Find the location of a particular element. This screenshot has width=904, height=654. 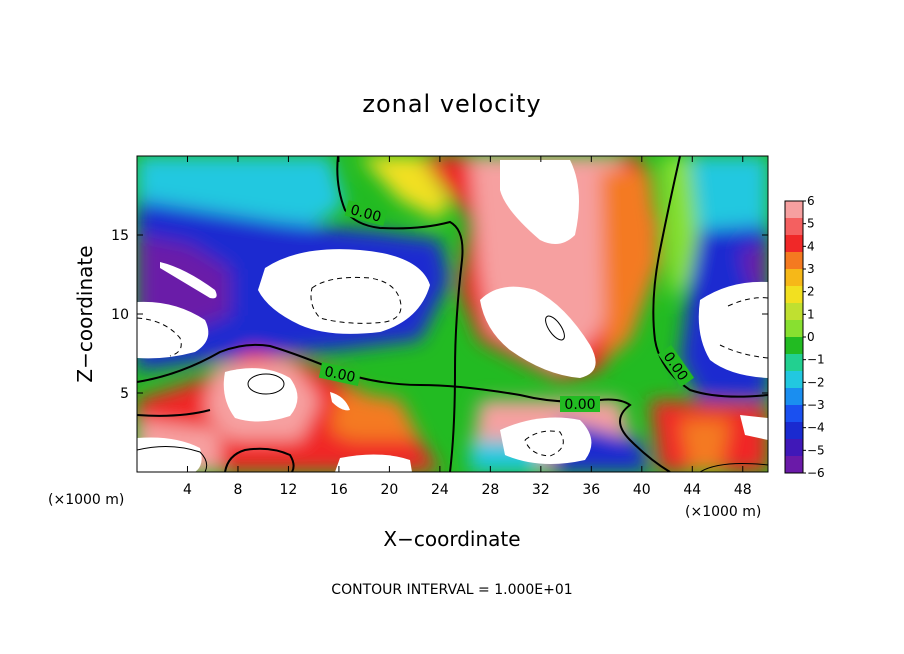

x-axis-label: X−coordinate is located at coordinates (451, 539).